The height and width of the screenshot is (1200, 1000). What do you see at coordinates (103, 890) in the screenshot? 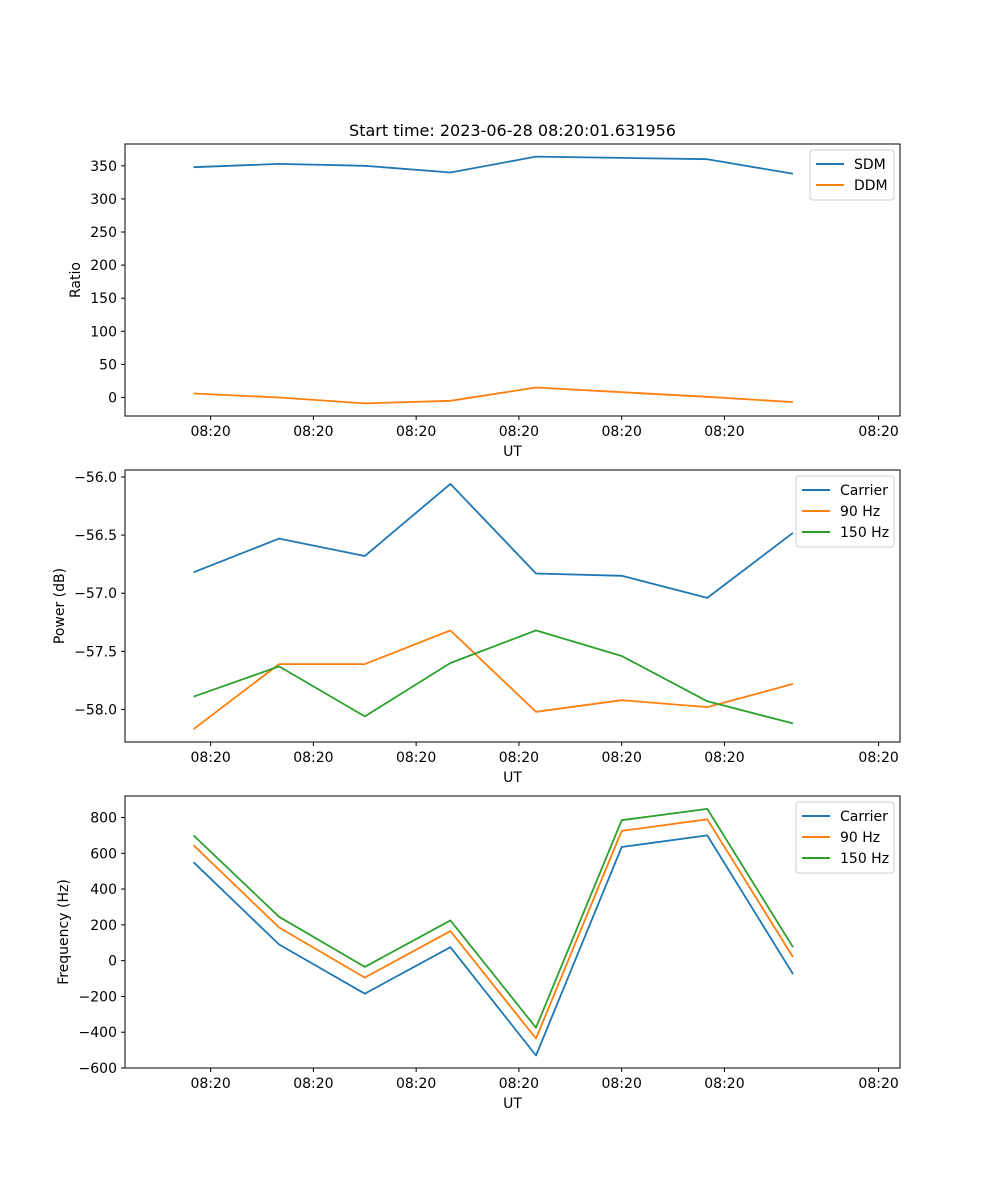
I see `y-tick-label: 400` at bounding box center [103, 890].